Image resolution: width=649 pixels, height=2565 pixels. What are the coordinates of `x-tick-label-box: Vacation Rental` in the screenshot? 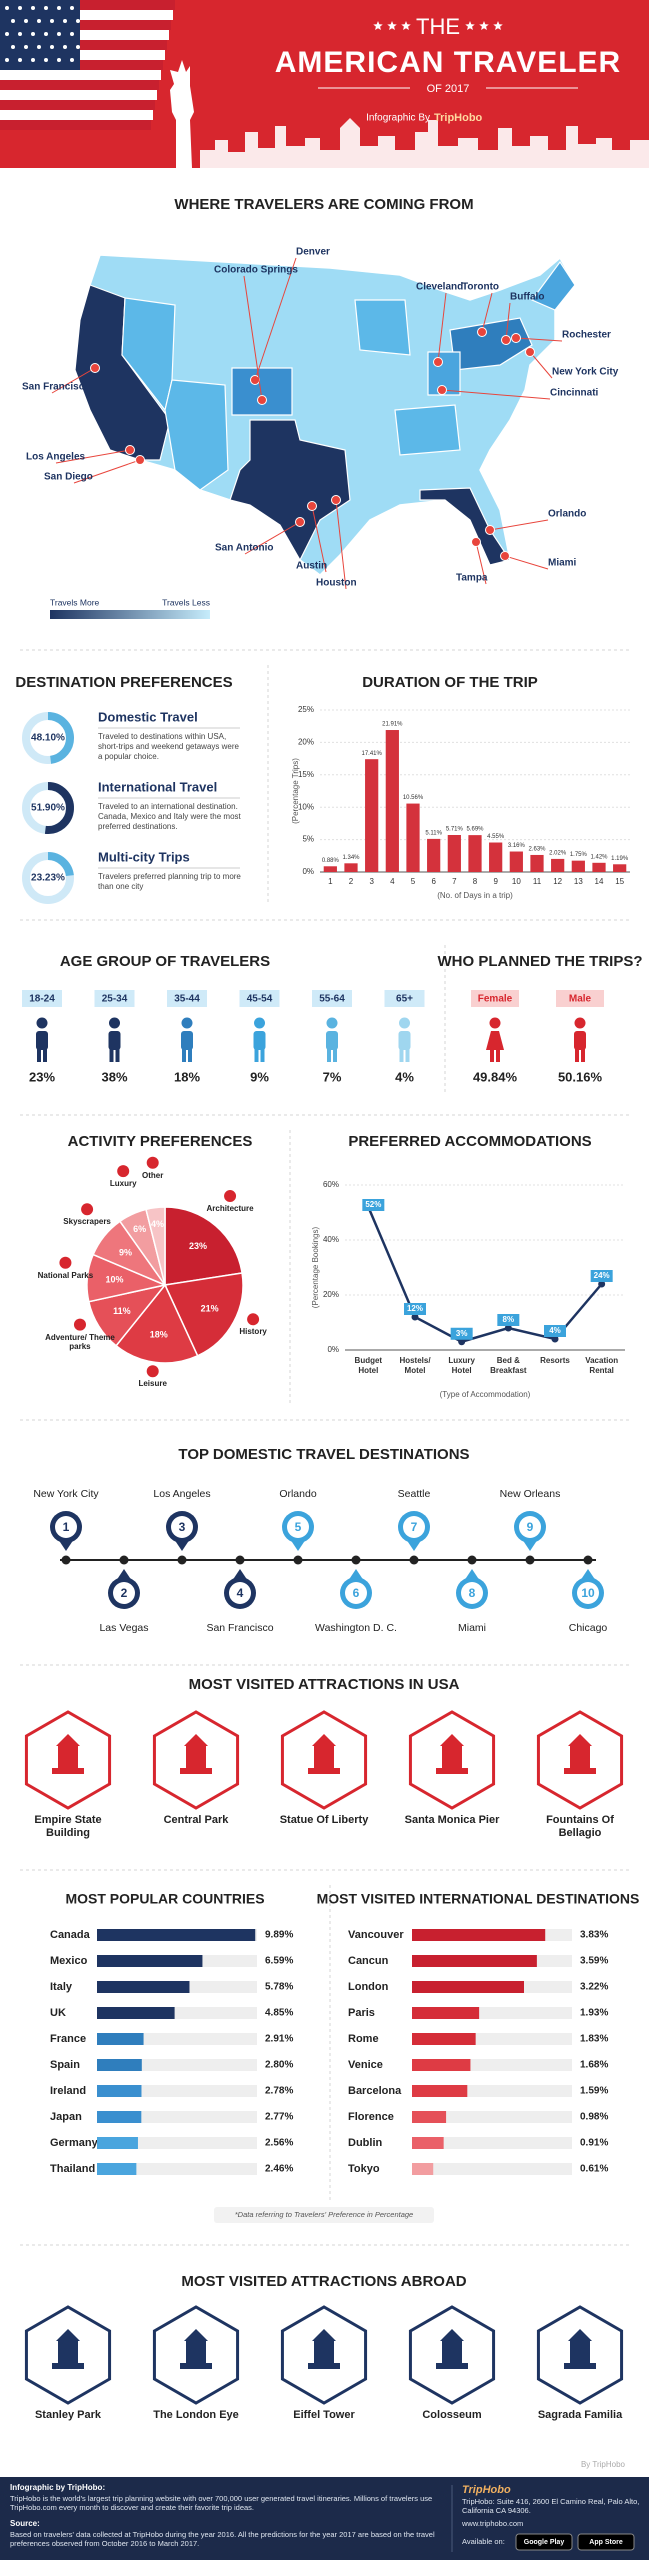 It's located at (601, 1365).